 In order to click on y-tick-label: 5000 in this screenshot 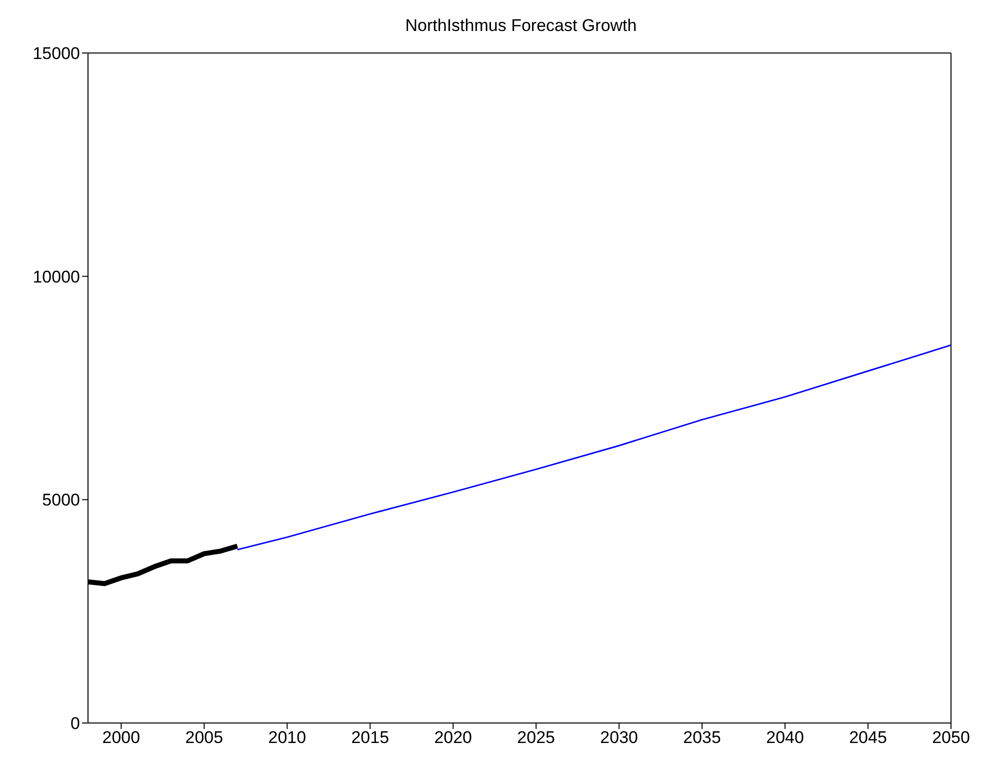, I will do `click(61, 500)`.